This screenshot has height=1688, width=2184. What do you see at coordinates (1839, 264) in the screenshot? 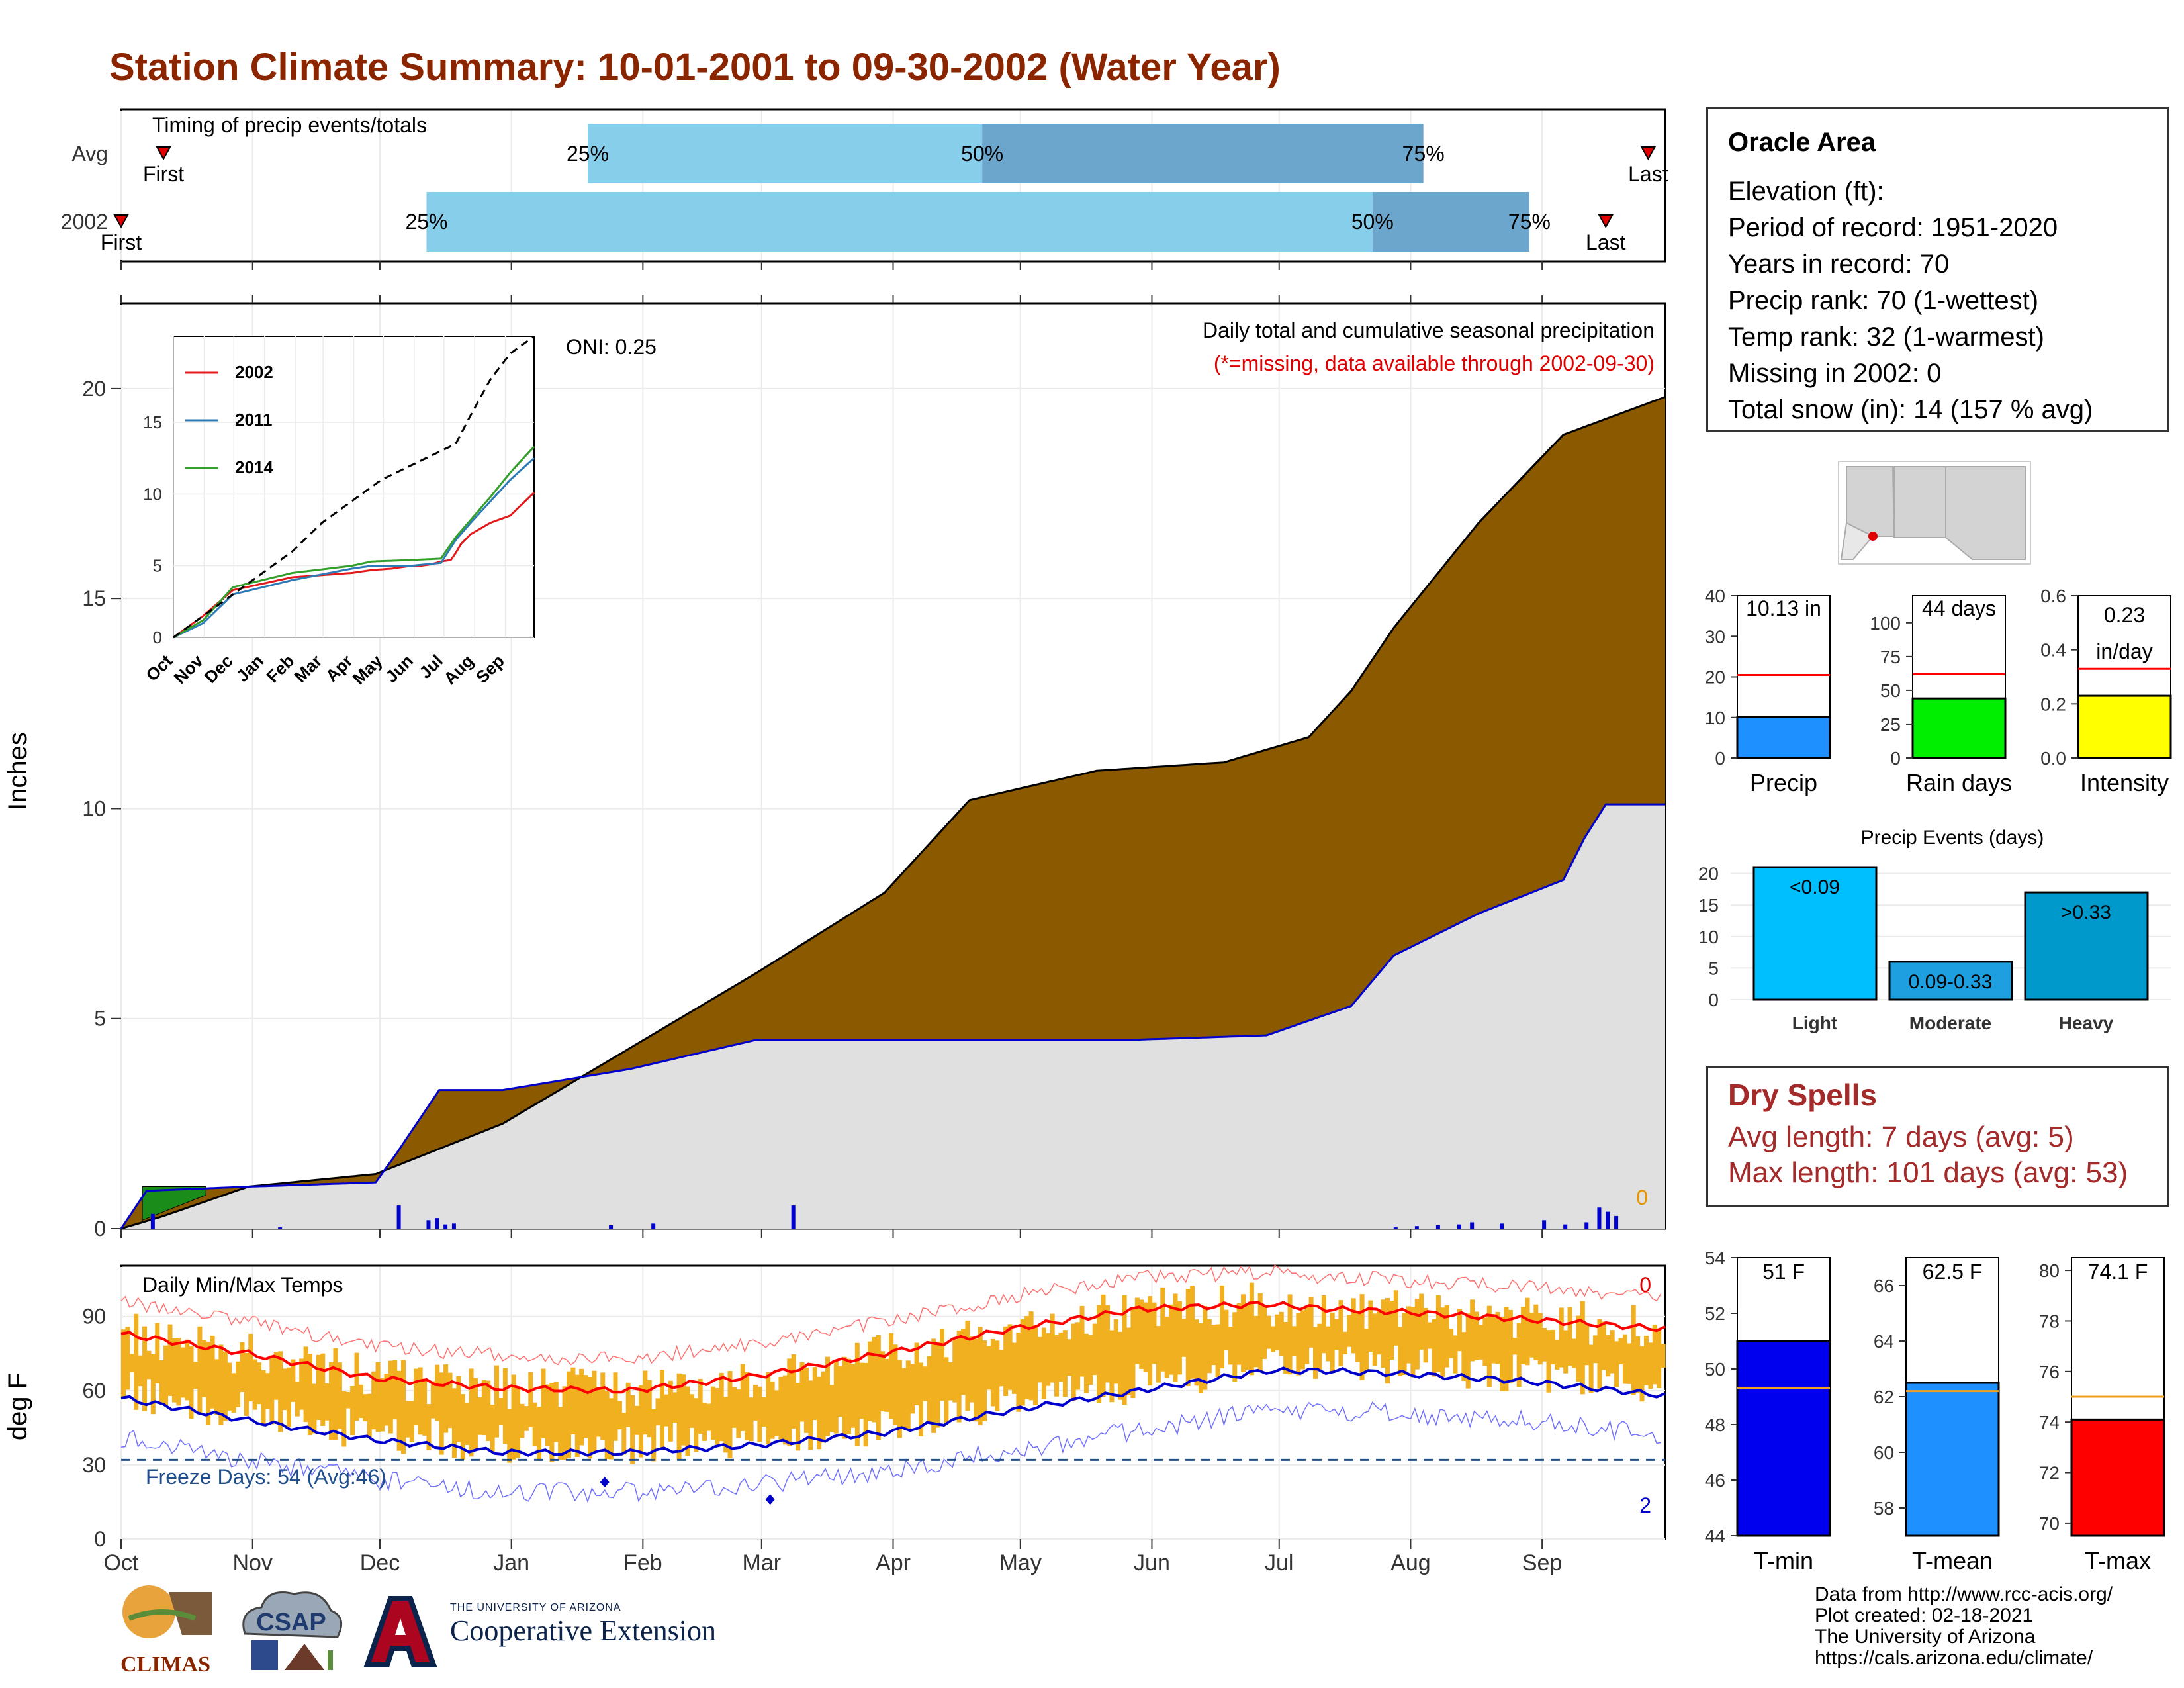
I see `info-line: Years in record: 70` at bounding box center [1839, 264].